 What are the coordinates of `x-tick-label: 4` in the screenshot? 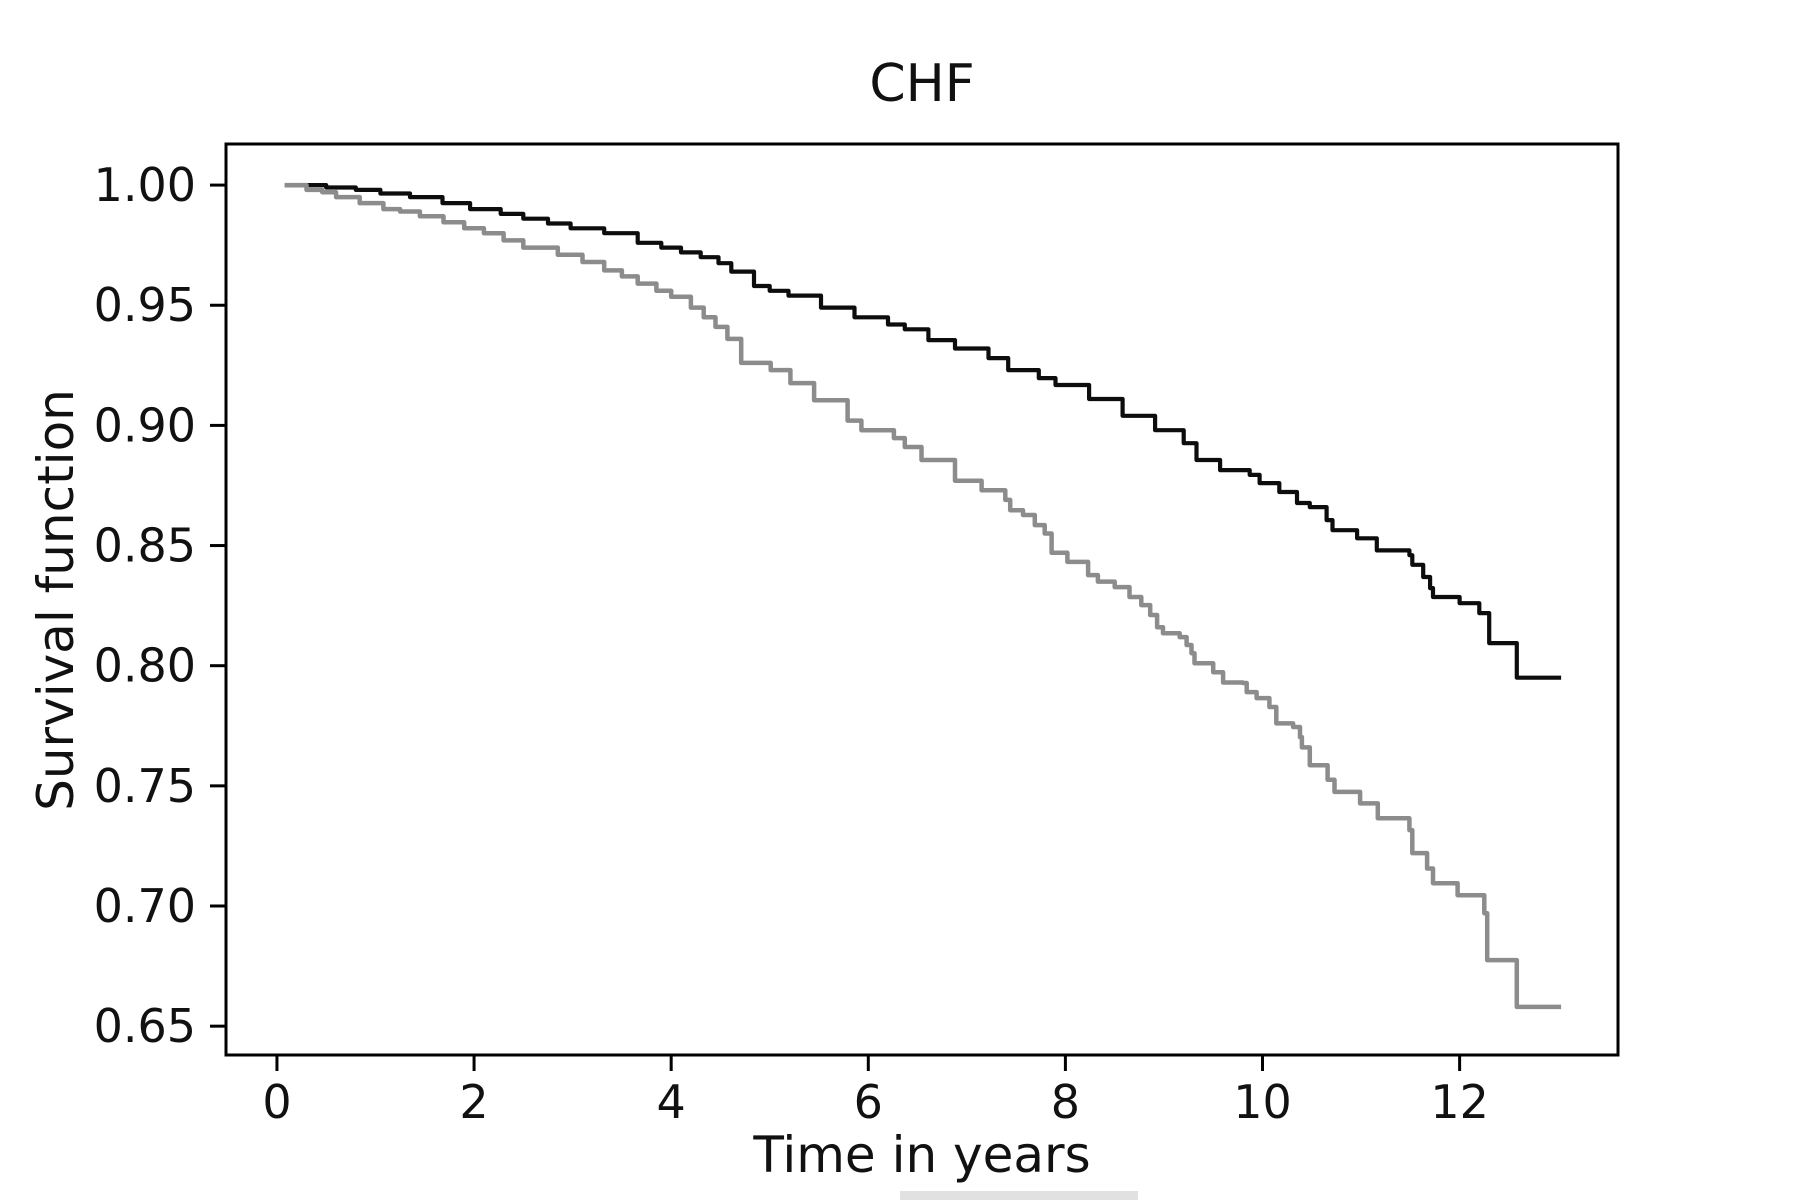 It's located at (671, 1102).